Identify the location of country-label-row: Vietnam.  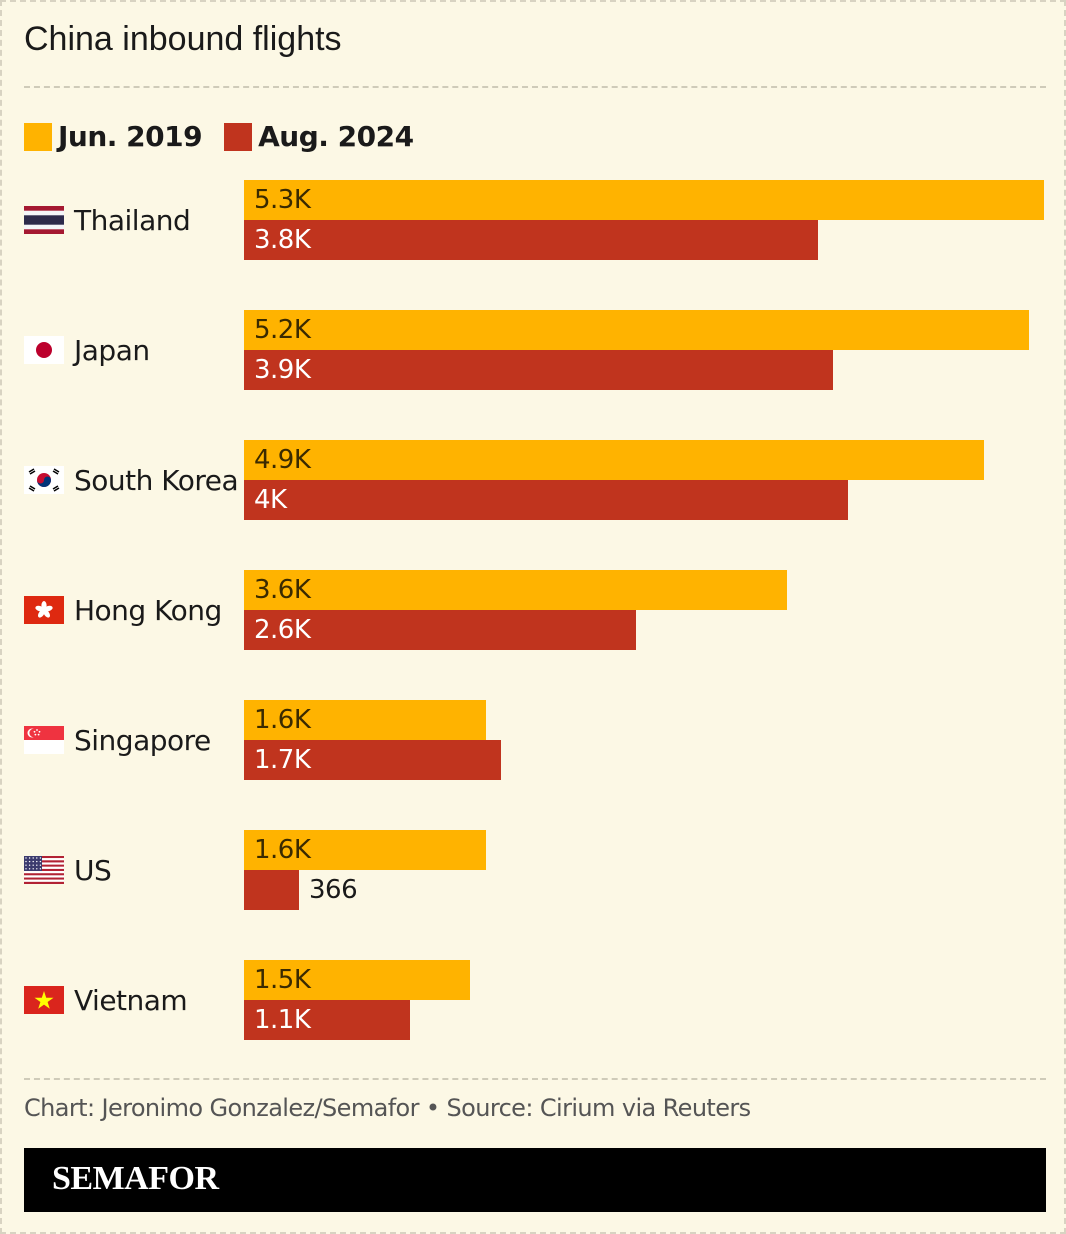
(106, 1000).